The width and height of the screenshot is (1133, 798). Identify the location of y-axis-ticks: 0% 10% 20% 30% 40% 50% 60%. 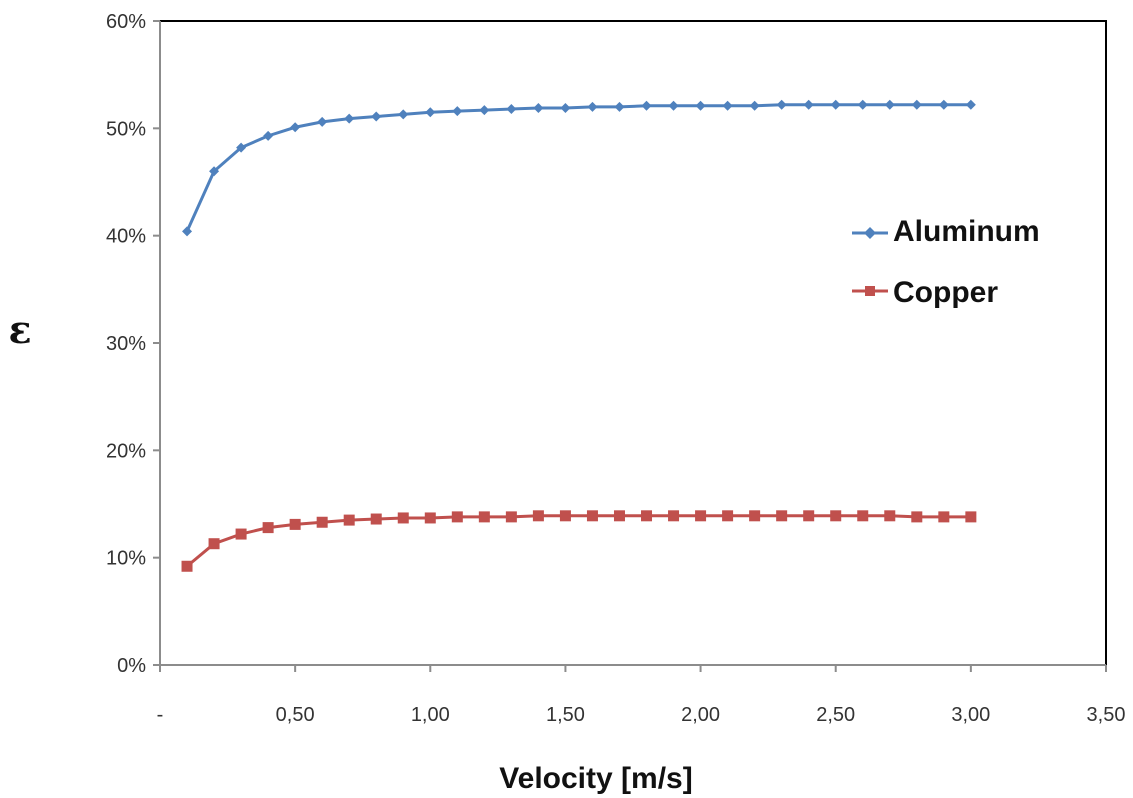
(133, 344).